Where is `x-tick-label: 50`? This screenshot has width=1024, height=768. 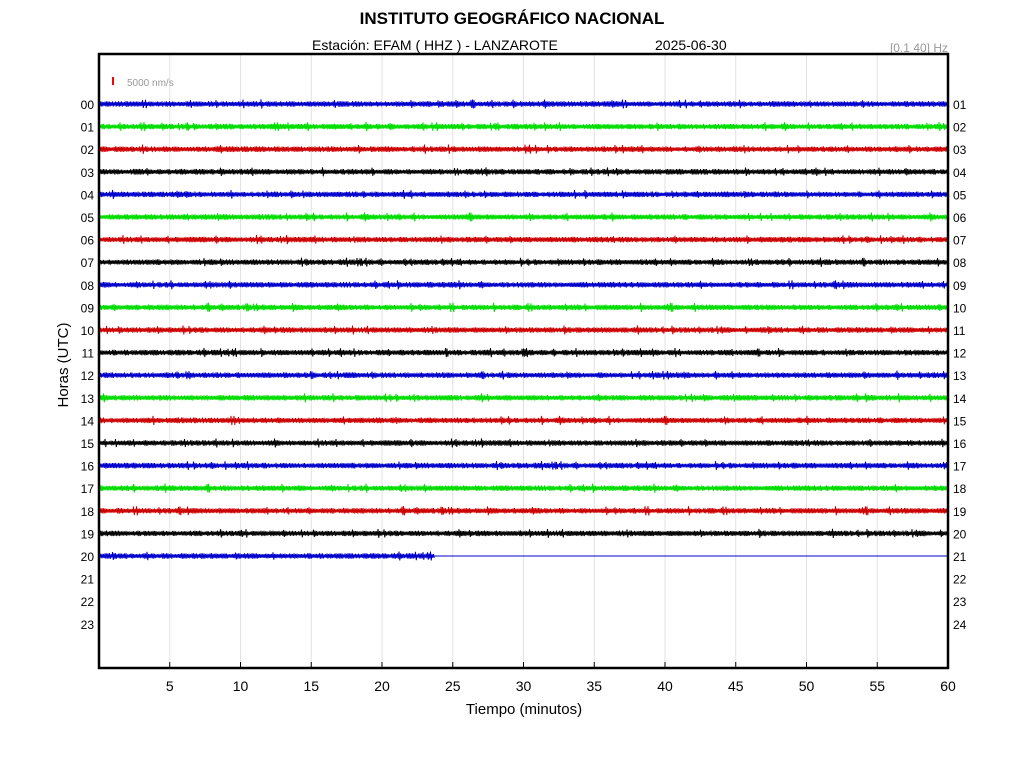 x-tick-label: 50 is located at coordinates (807, 686).